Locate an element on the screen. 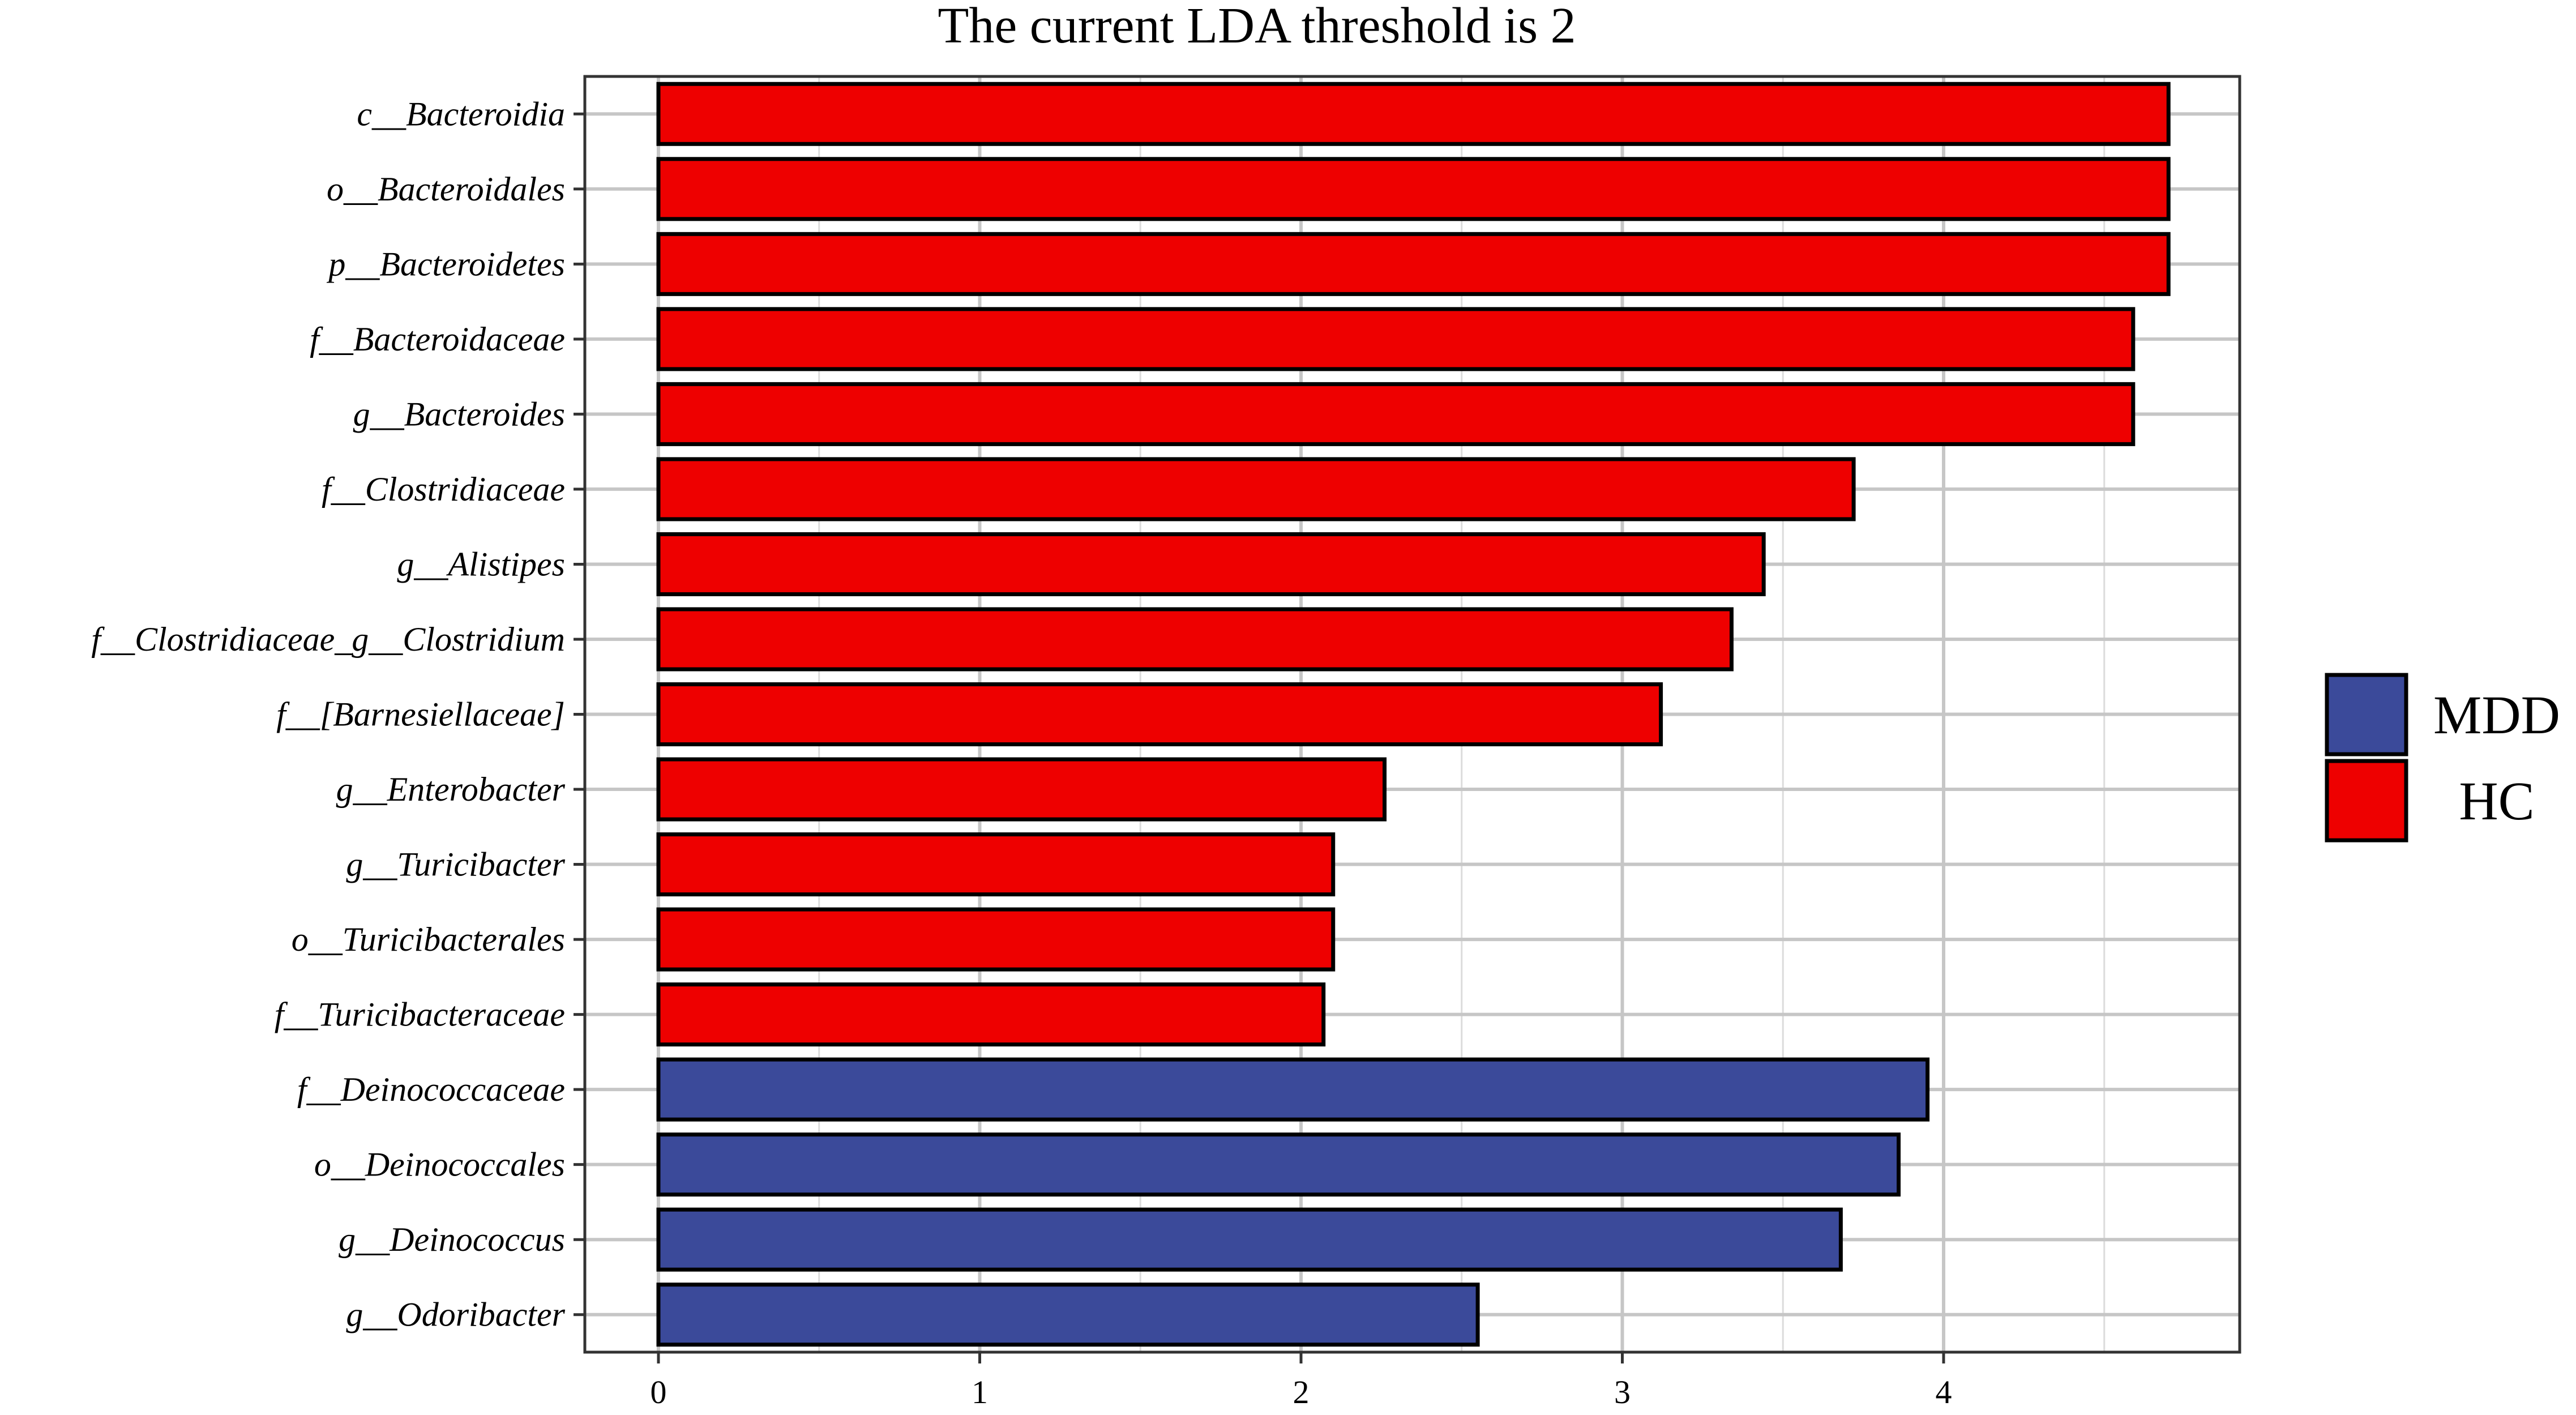  legend-label: HC is located at coordinates (2496, 801).